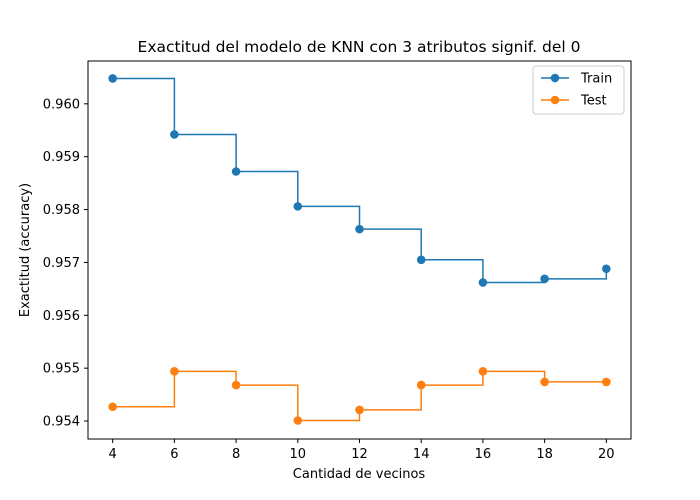  I want to click on legend-label-test: Test, so click(593, 101).